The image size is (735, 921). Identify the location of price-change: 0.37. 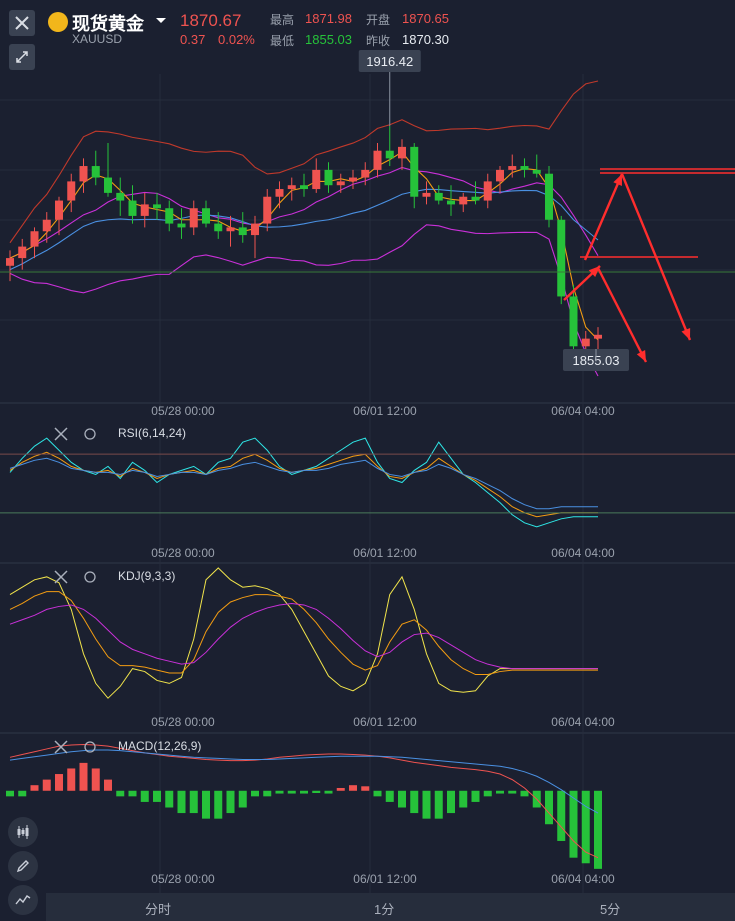
(193, 39).